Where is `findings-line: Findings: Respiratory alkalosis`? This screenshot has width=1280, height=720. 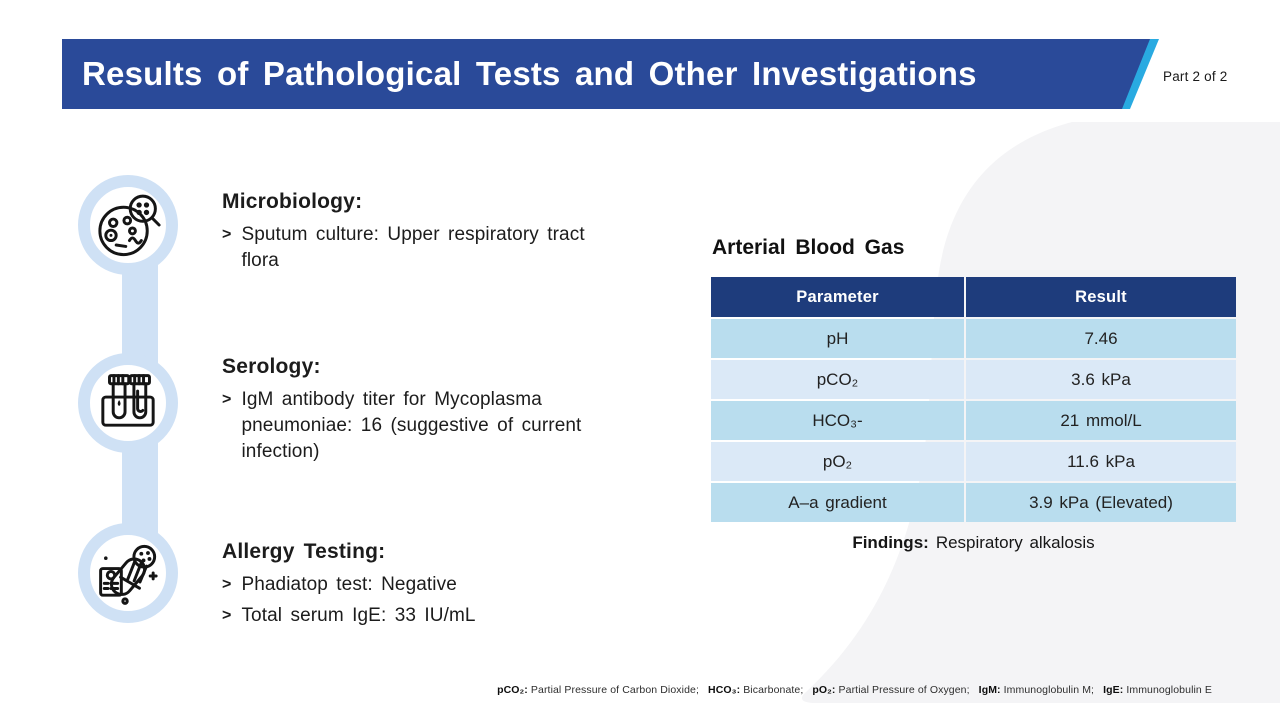 findings-line: Findings: Respiratory alkalosis is located at coordinates (973, 543).